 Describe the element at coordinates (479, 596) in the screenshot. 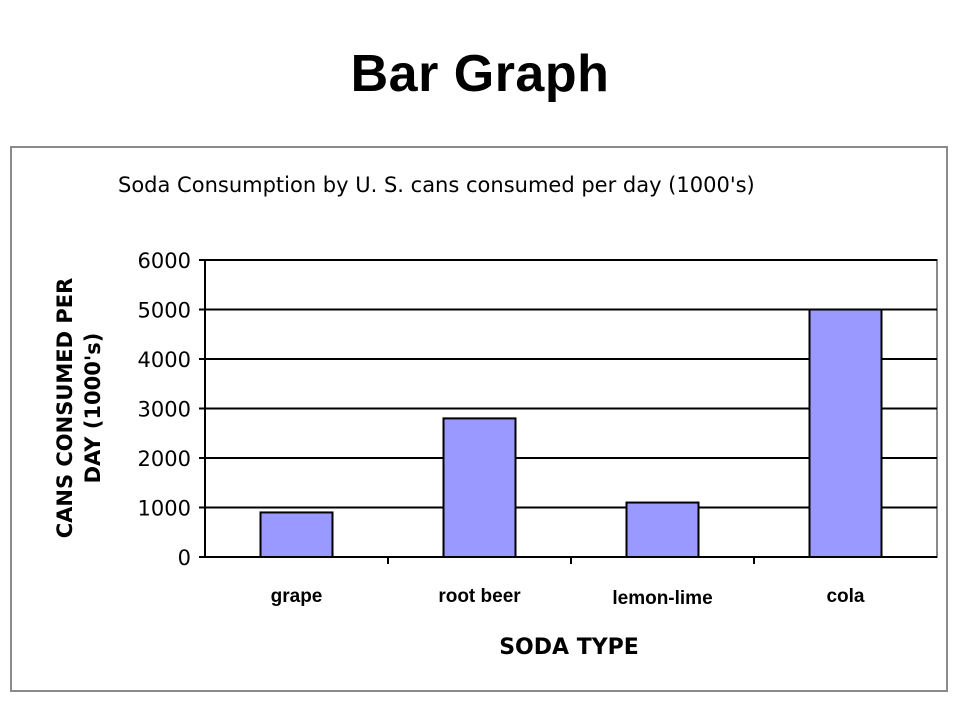

I see `x-tick-label: root beer` at that location.